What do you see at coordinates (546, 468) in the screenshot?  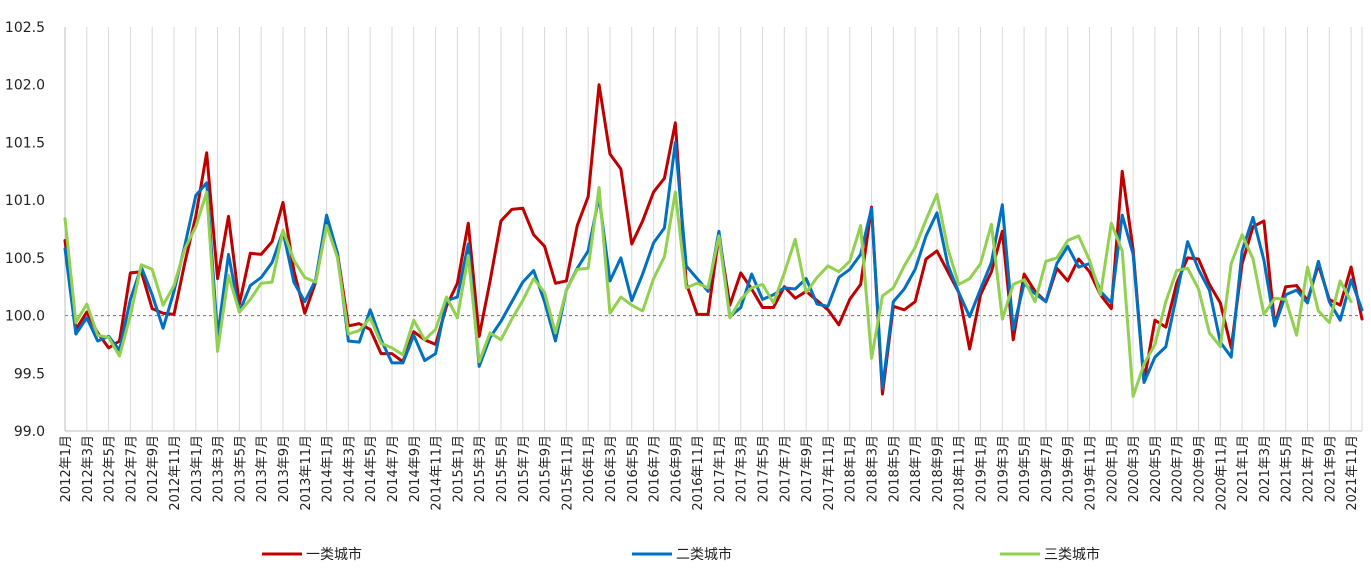 I see `x-tick-label: 2015年9月` at bounding box center [546, 468].